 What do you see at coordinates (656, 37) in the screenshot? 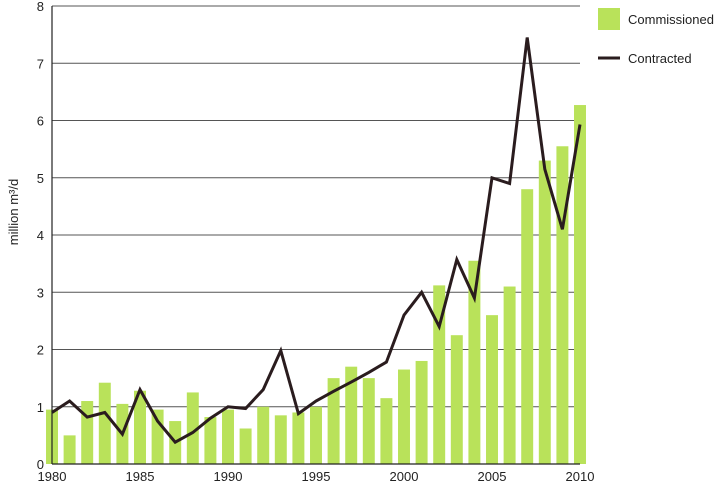
I see `legend: Commissioned Contracted` at bounding box center [656, 37].